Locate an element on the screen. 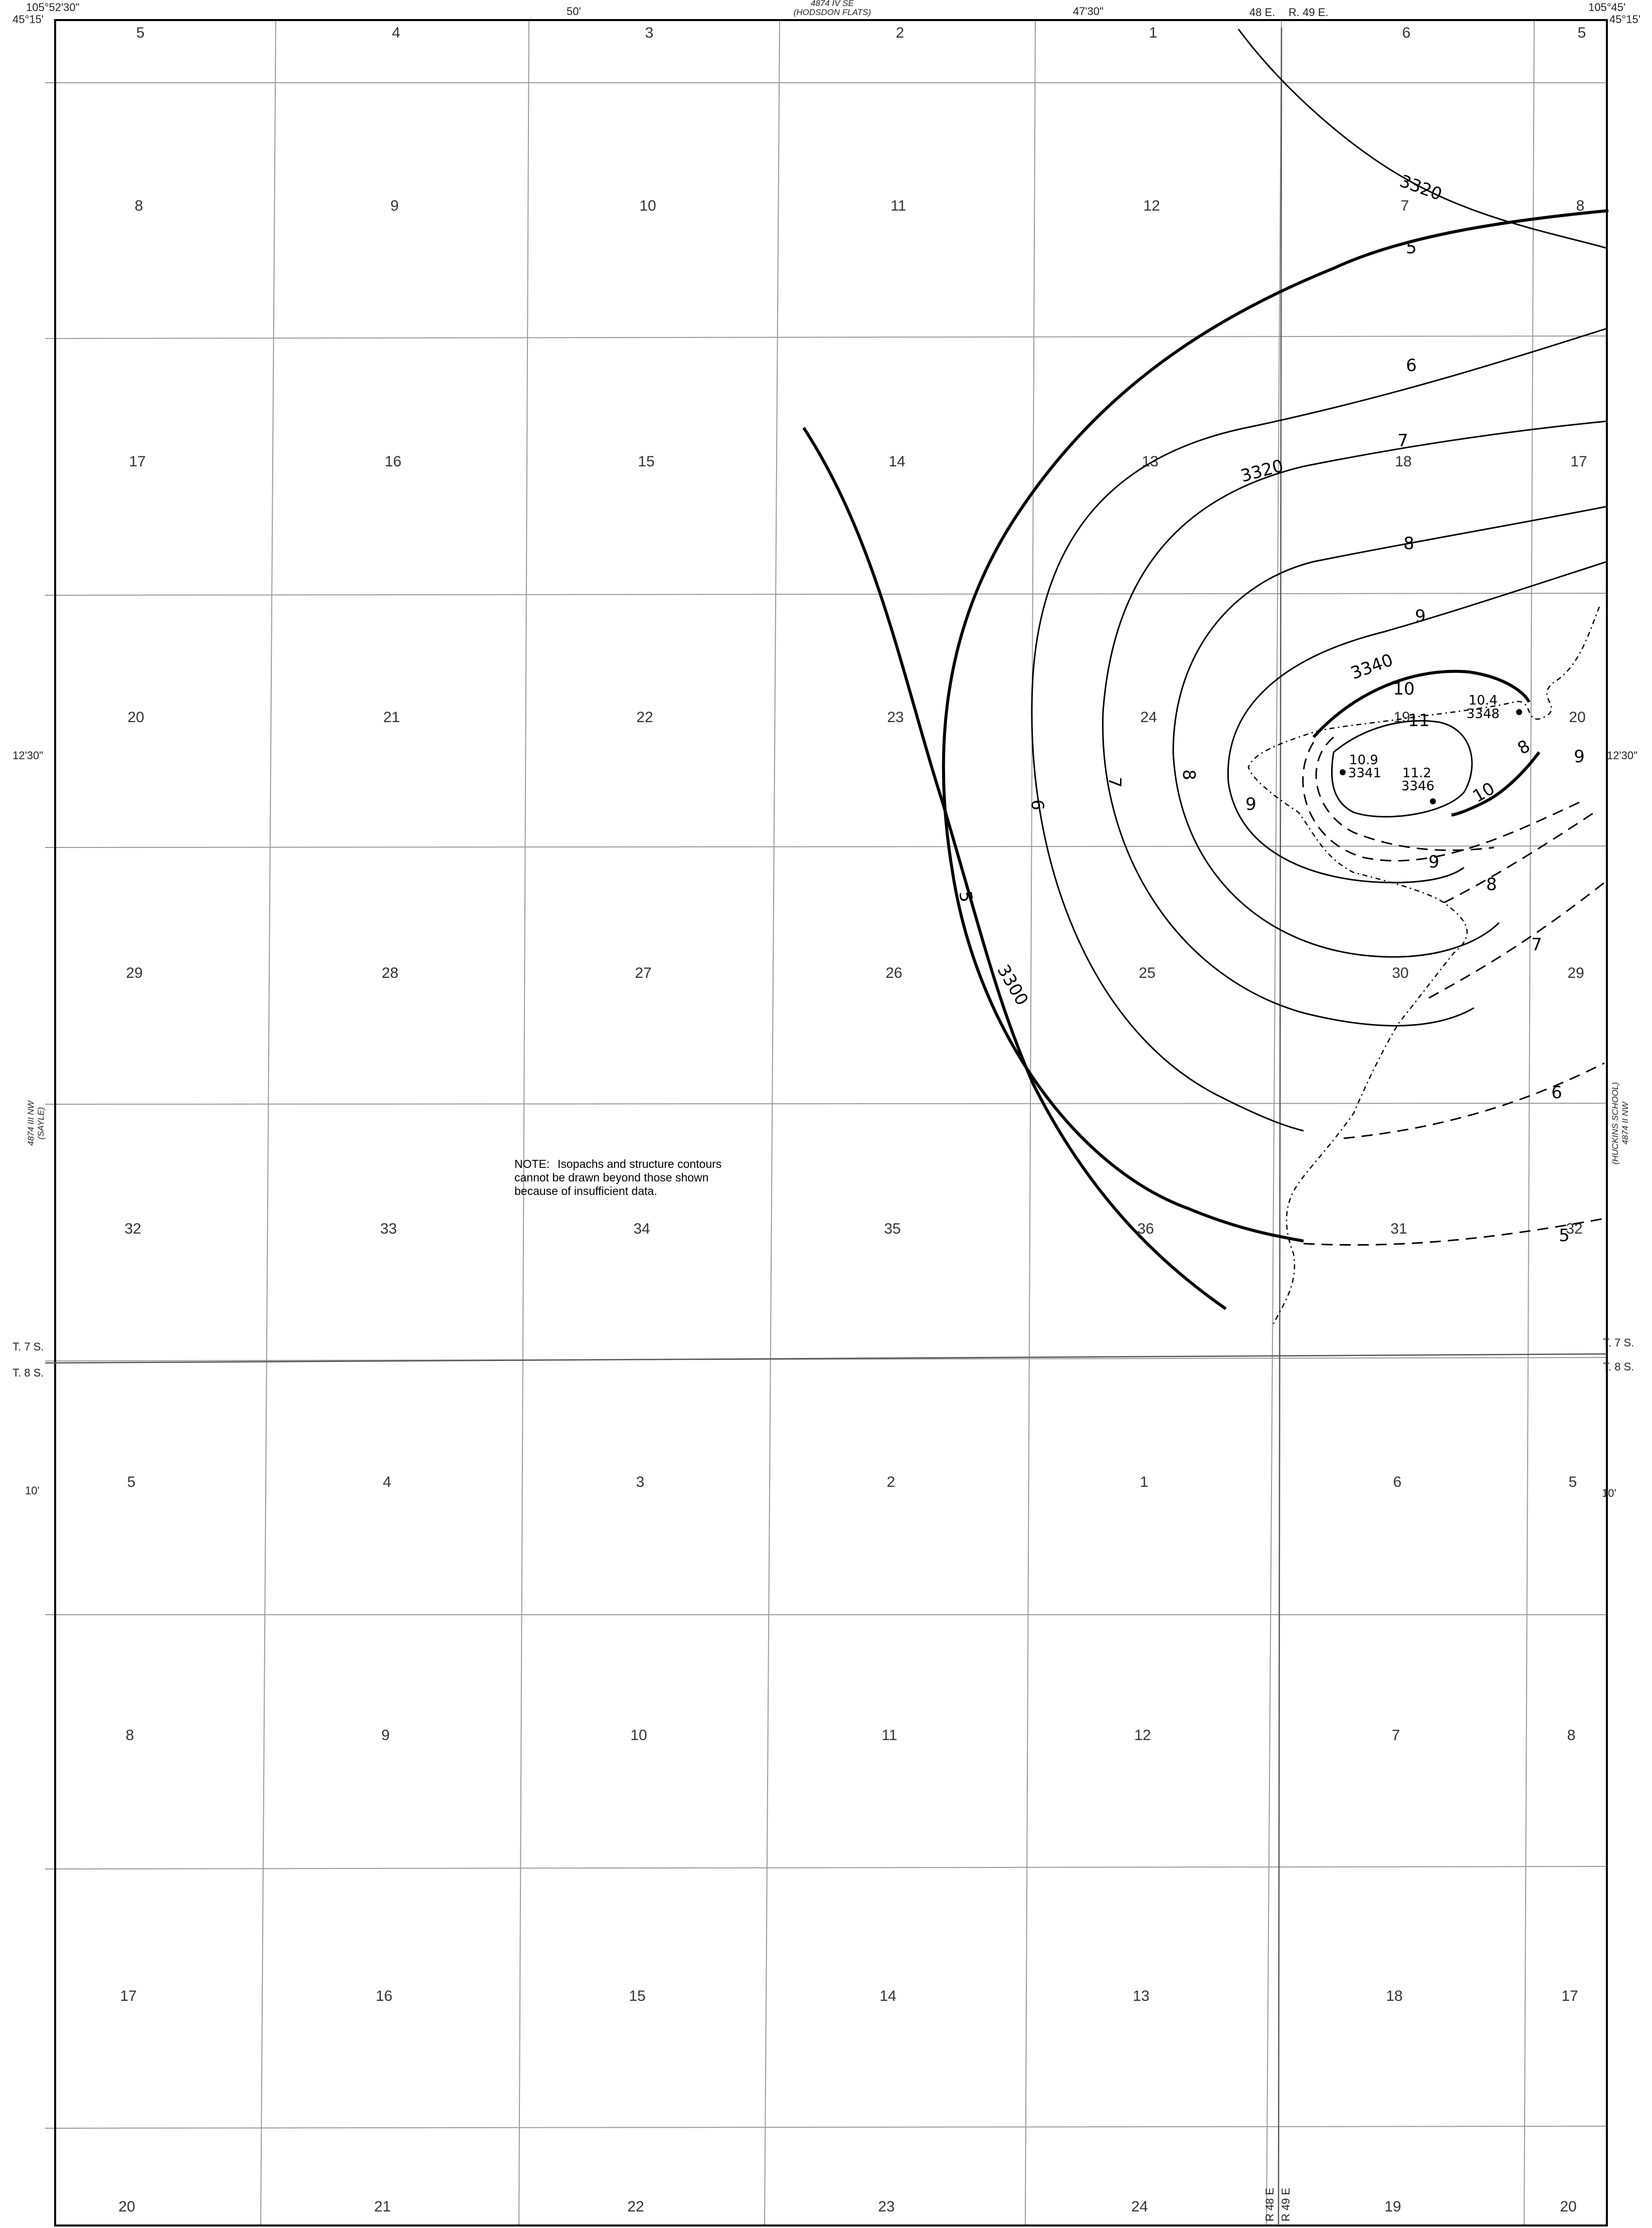 The width and height of the screenshot is (1652, 2228). section-number: 30 is located at coordinates (1400, 973).